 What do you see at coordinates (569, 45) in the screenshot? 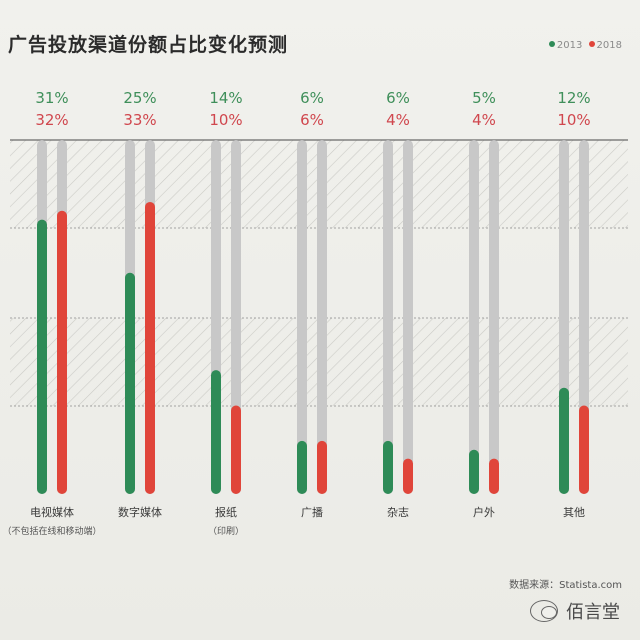
I see `legend-label-2013: 2013` at bounding box center [569, 45].